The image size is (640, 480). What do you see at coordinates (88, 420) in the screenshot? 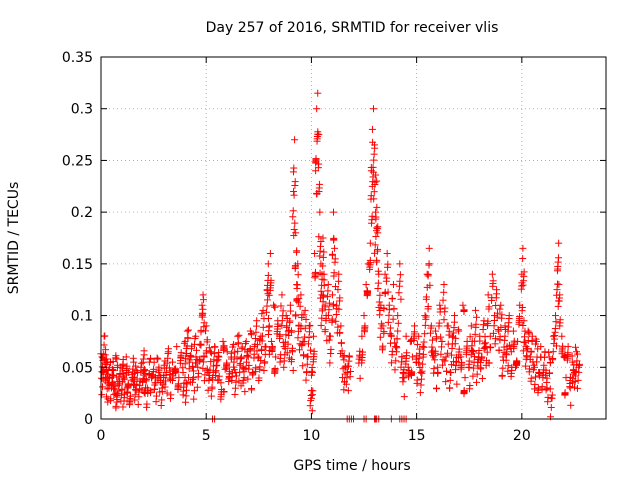
I see `y-tick-label: 0` at bounding box center [88, 420].